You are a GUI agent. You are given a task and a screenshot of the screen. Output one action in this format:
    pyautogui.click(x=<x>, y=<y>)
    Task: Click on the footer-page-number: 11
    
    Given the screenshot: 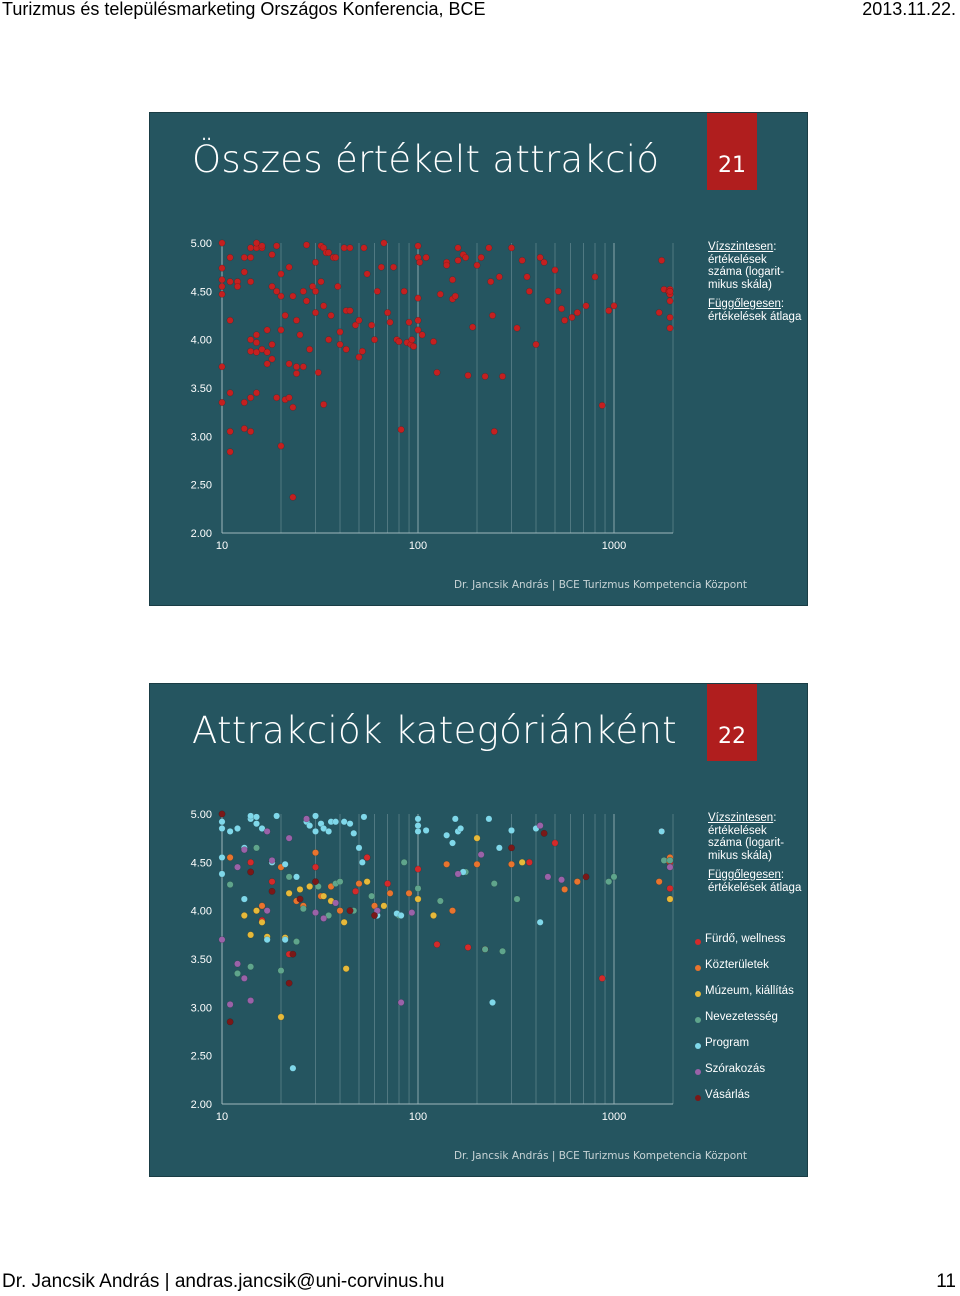 What is the action you would take?
    pyautogui.click(x=946, y=1281)
    